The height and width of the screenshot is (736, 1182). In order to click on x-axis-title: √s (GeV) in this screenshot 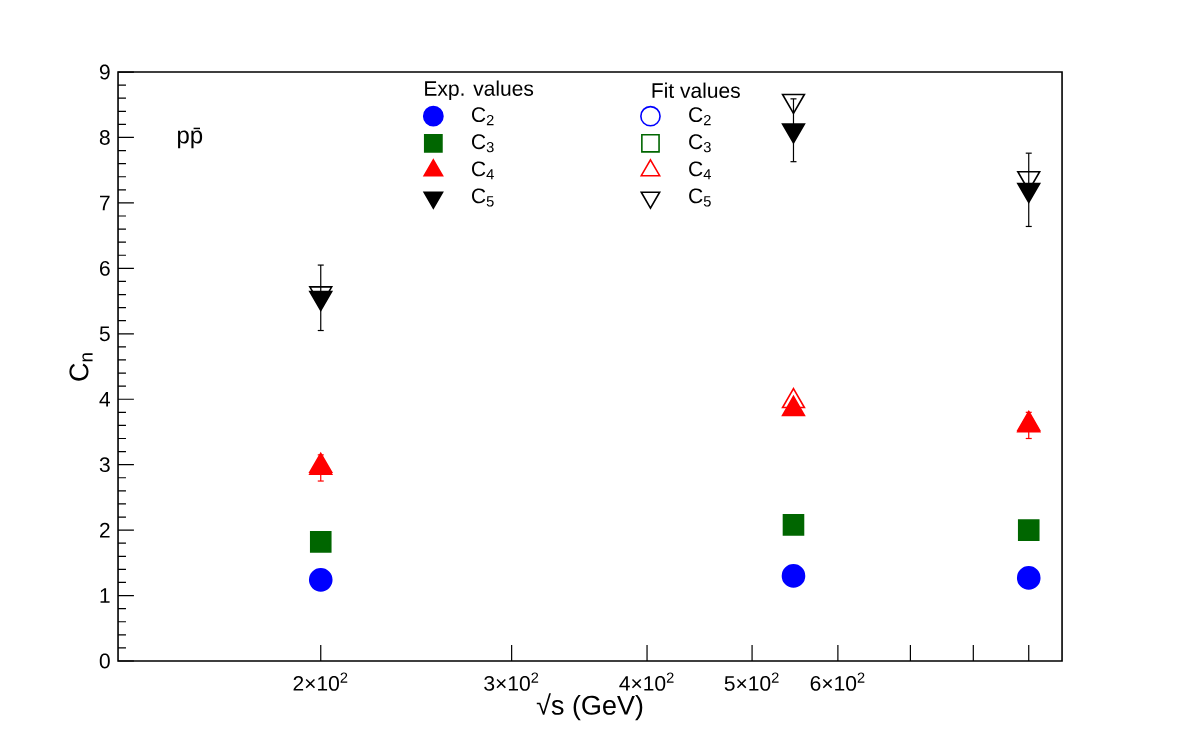, I will do `click(589, 707)`.